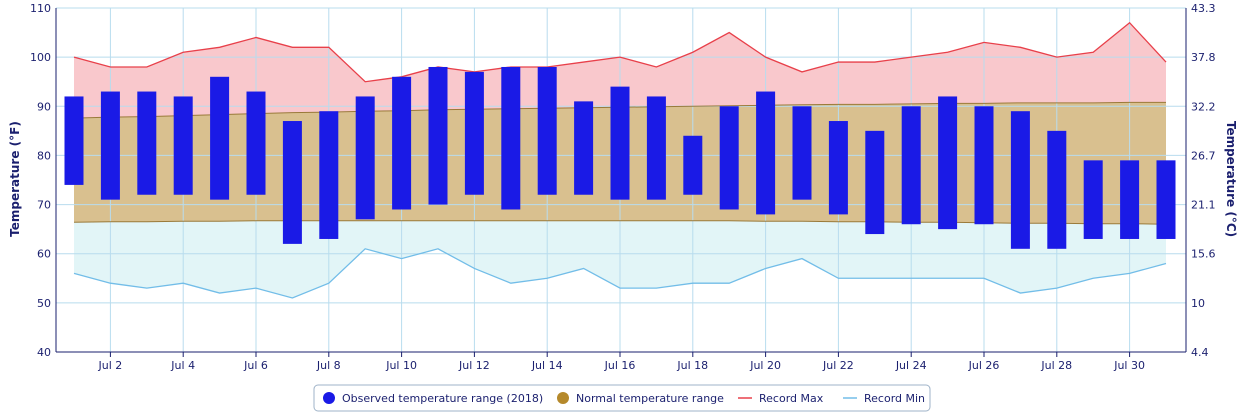  What do you see at coordinates (15, 179) in the screenshot?
I see `y-axis-left-title: Temperature (°F)` at bounding box center [15, 179].